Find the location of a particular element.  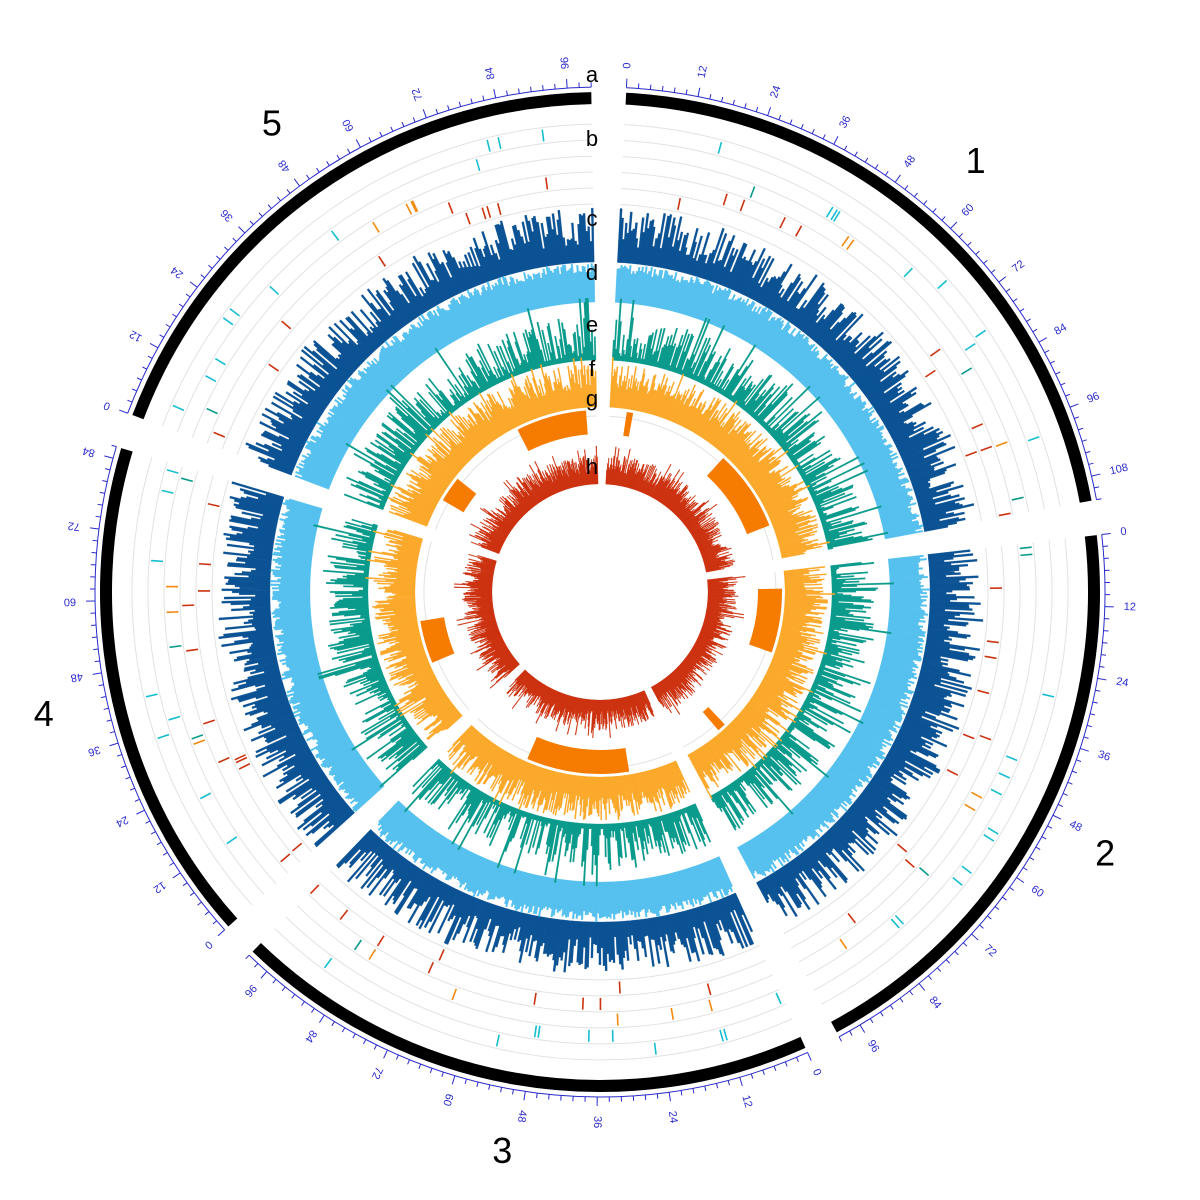

track-label-g: g is located at coordinates (592, 398).